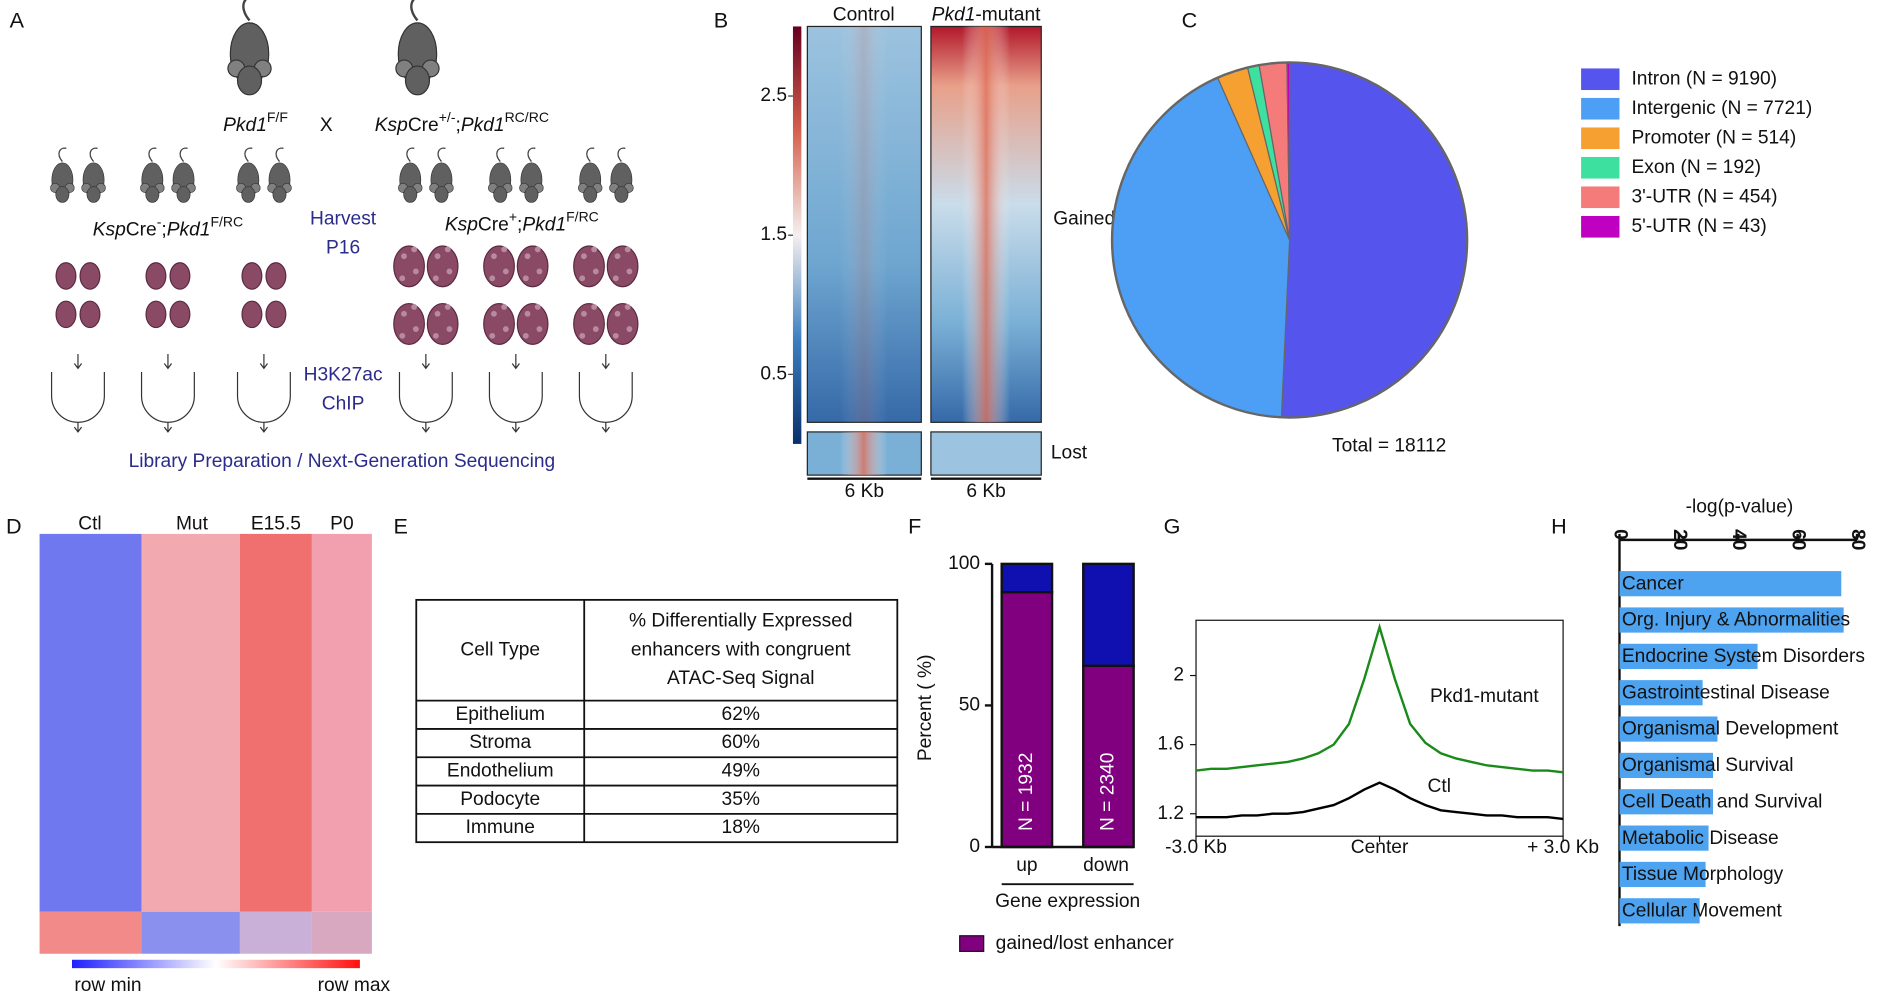 The image size is (1881, 997). Describe the element at coordinates (741, 827) in the screenshot. I see `table-cell: 18%` at that location.